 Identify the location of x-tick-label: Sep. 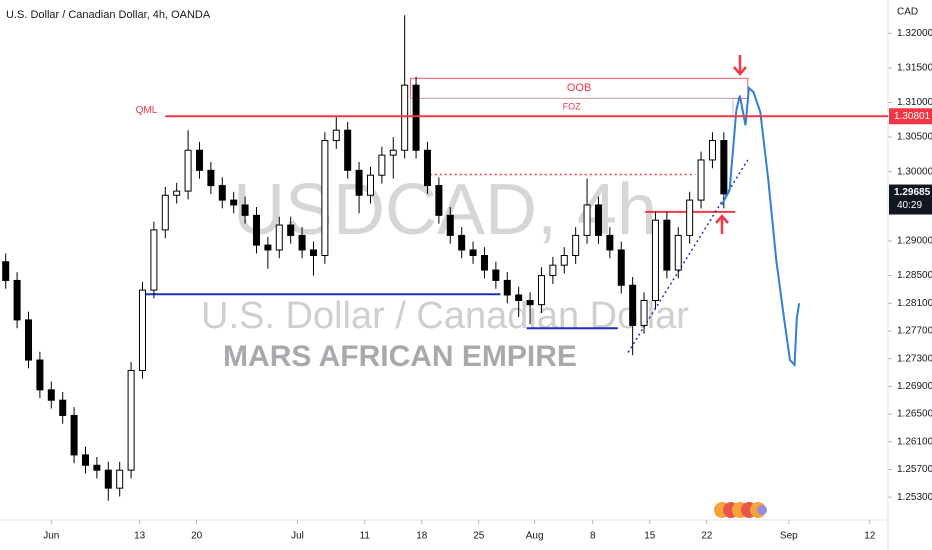
(789, 536).